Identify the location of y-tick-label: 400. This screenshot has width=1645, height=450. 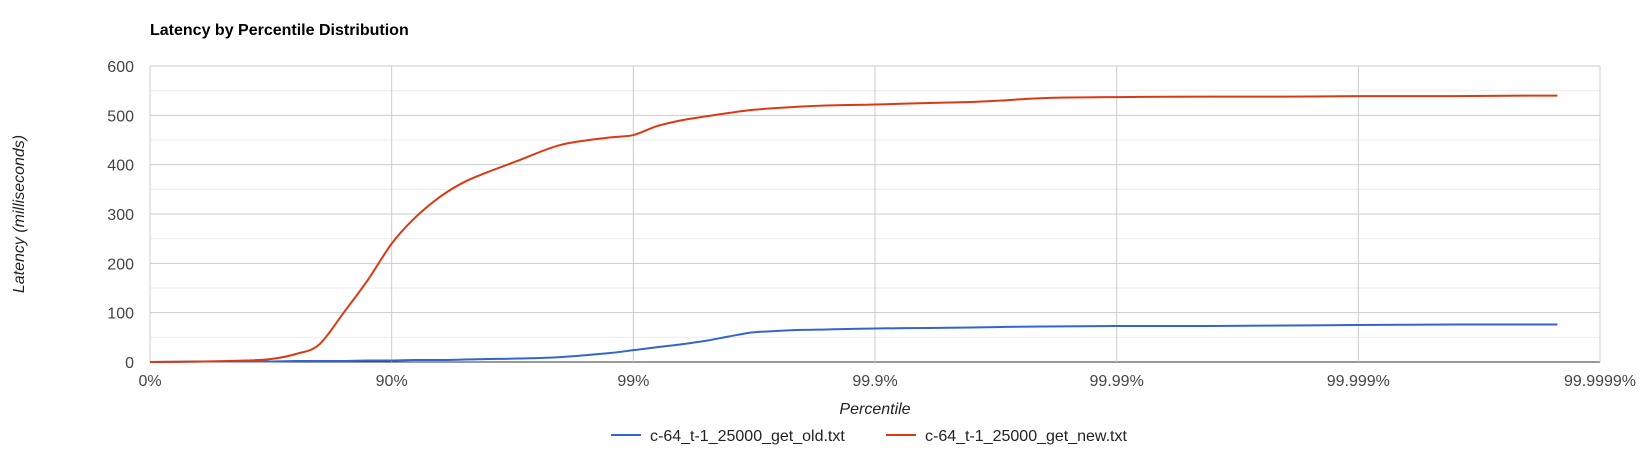
(120, 166).